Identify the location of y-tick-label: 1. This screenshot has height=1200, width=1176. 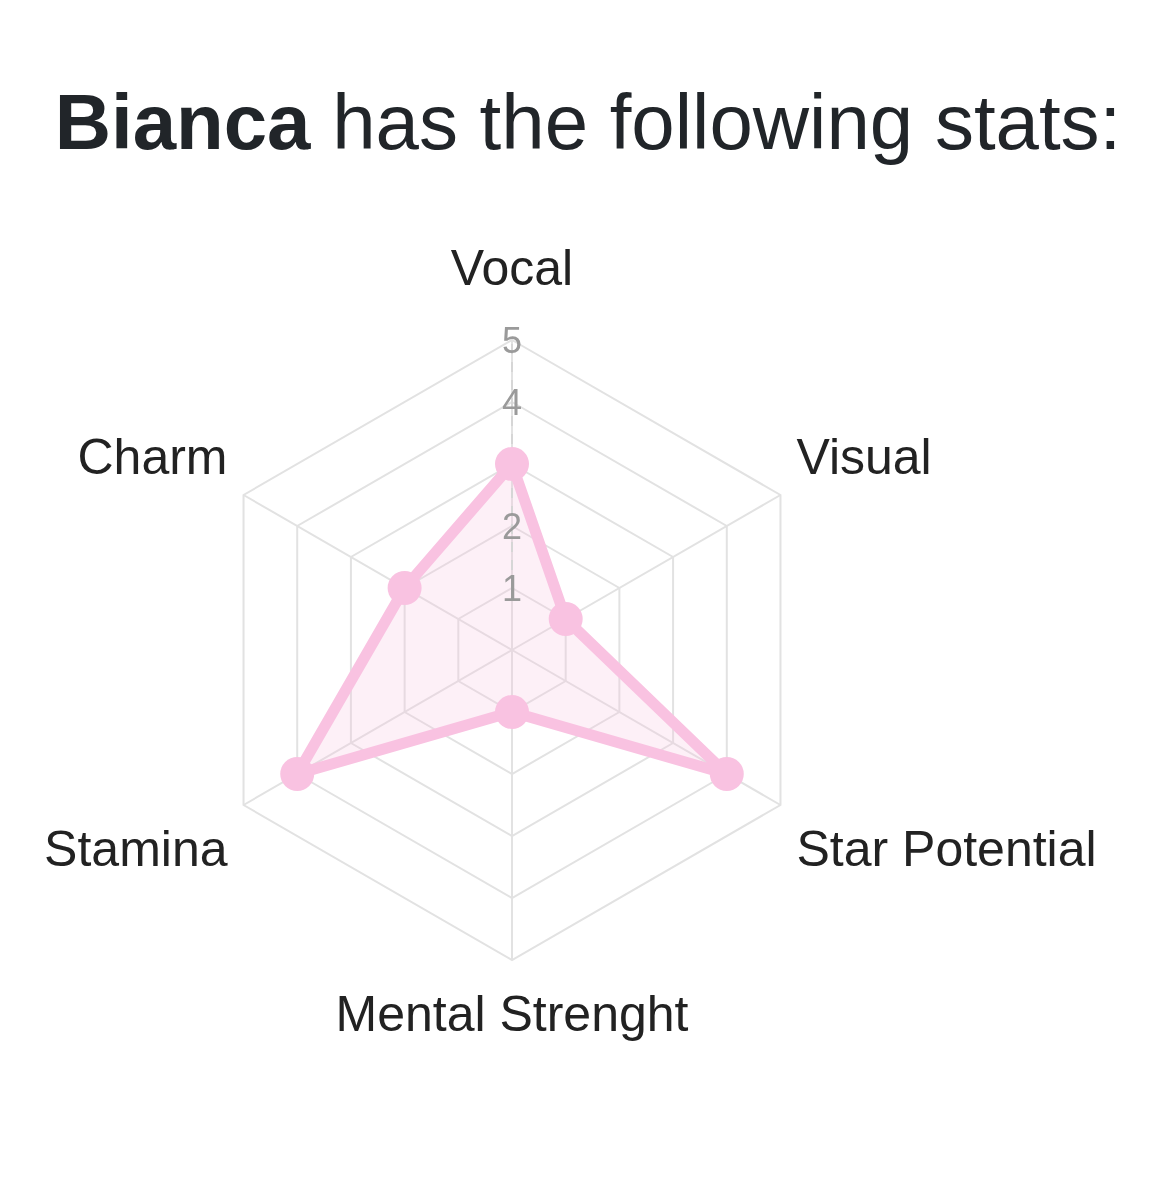
(512, 588).